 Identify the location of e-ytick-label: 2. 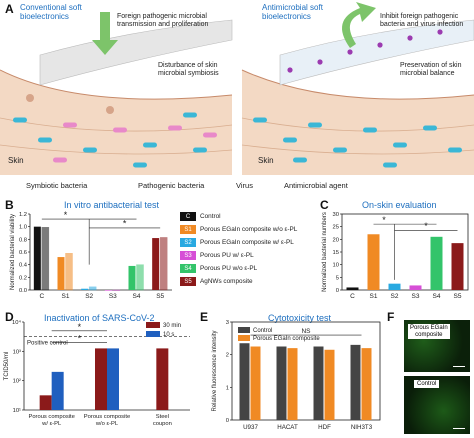
(227, 356).